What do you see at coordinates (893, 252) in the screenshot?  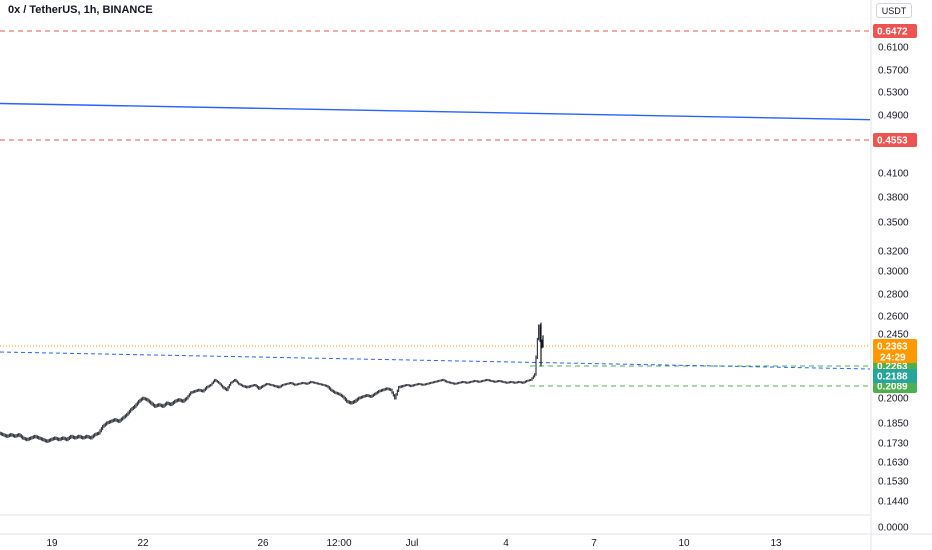 I see `price-tick-label: 0.3200` at bounding box center [893, 252].